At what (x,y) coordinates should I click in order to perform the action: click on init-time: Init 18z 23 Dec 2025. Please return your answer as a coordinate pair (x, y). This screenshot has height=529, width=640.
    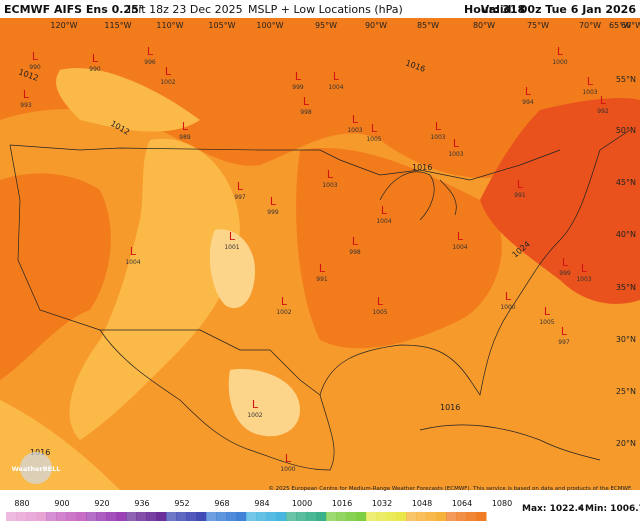
    Looking at the image, I should click on (185, 9).